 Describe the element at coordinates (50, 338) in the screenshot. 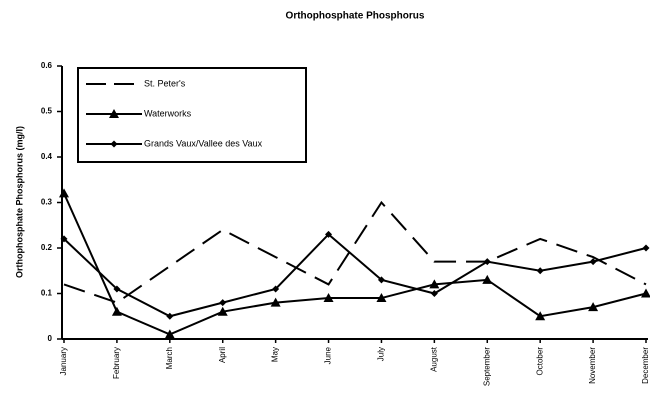

I see `y-tick-label: 0` at that location.